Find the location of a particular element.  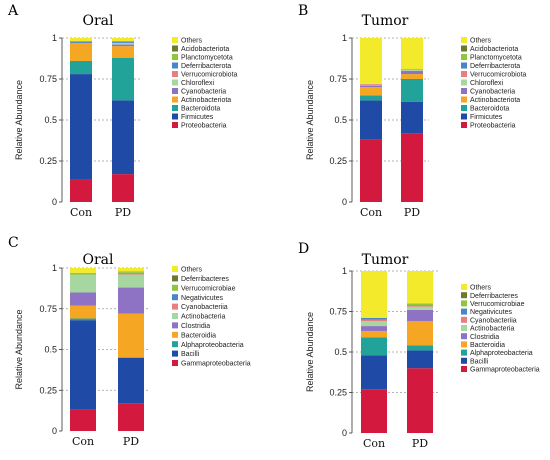

legend-label: Others is located at coordinates (192, 41).